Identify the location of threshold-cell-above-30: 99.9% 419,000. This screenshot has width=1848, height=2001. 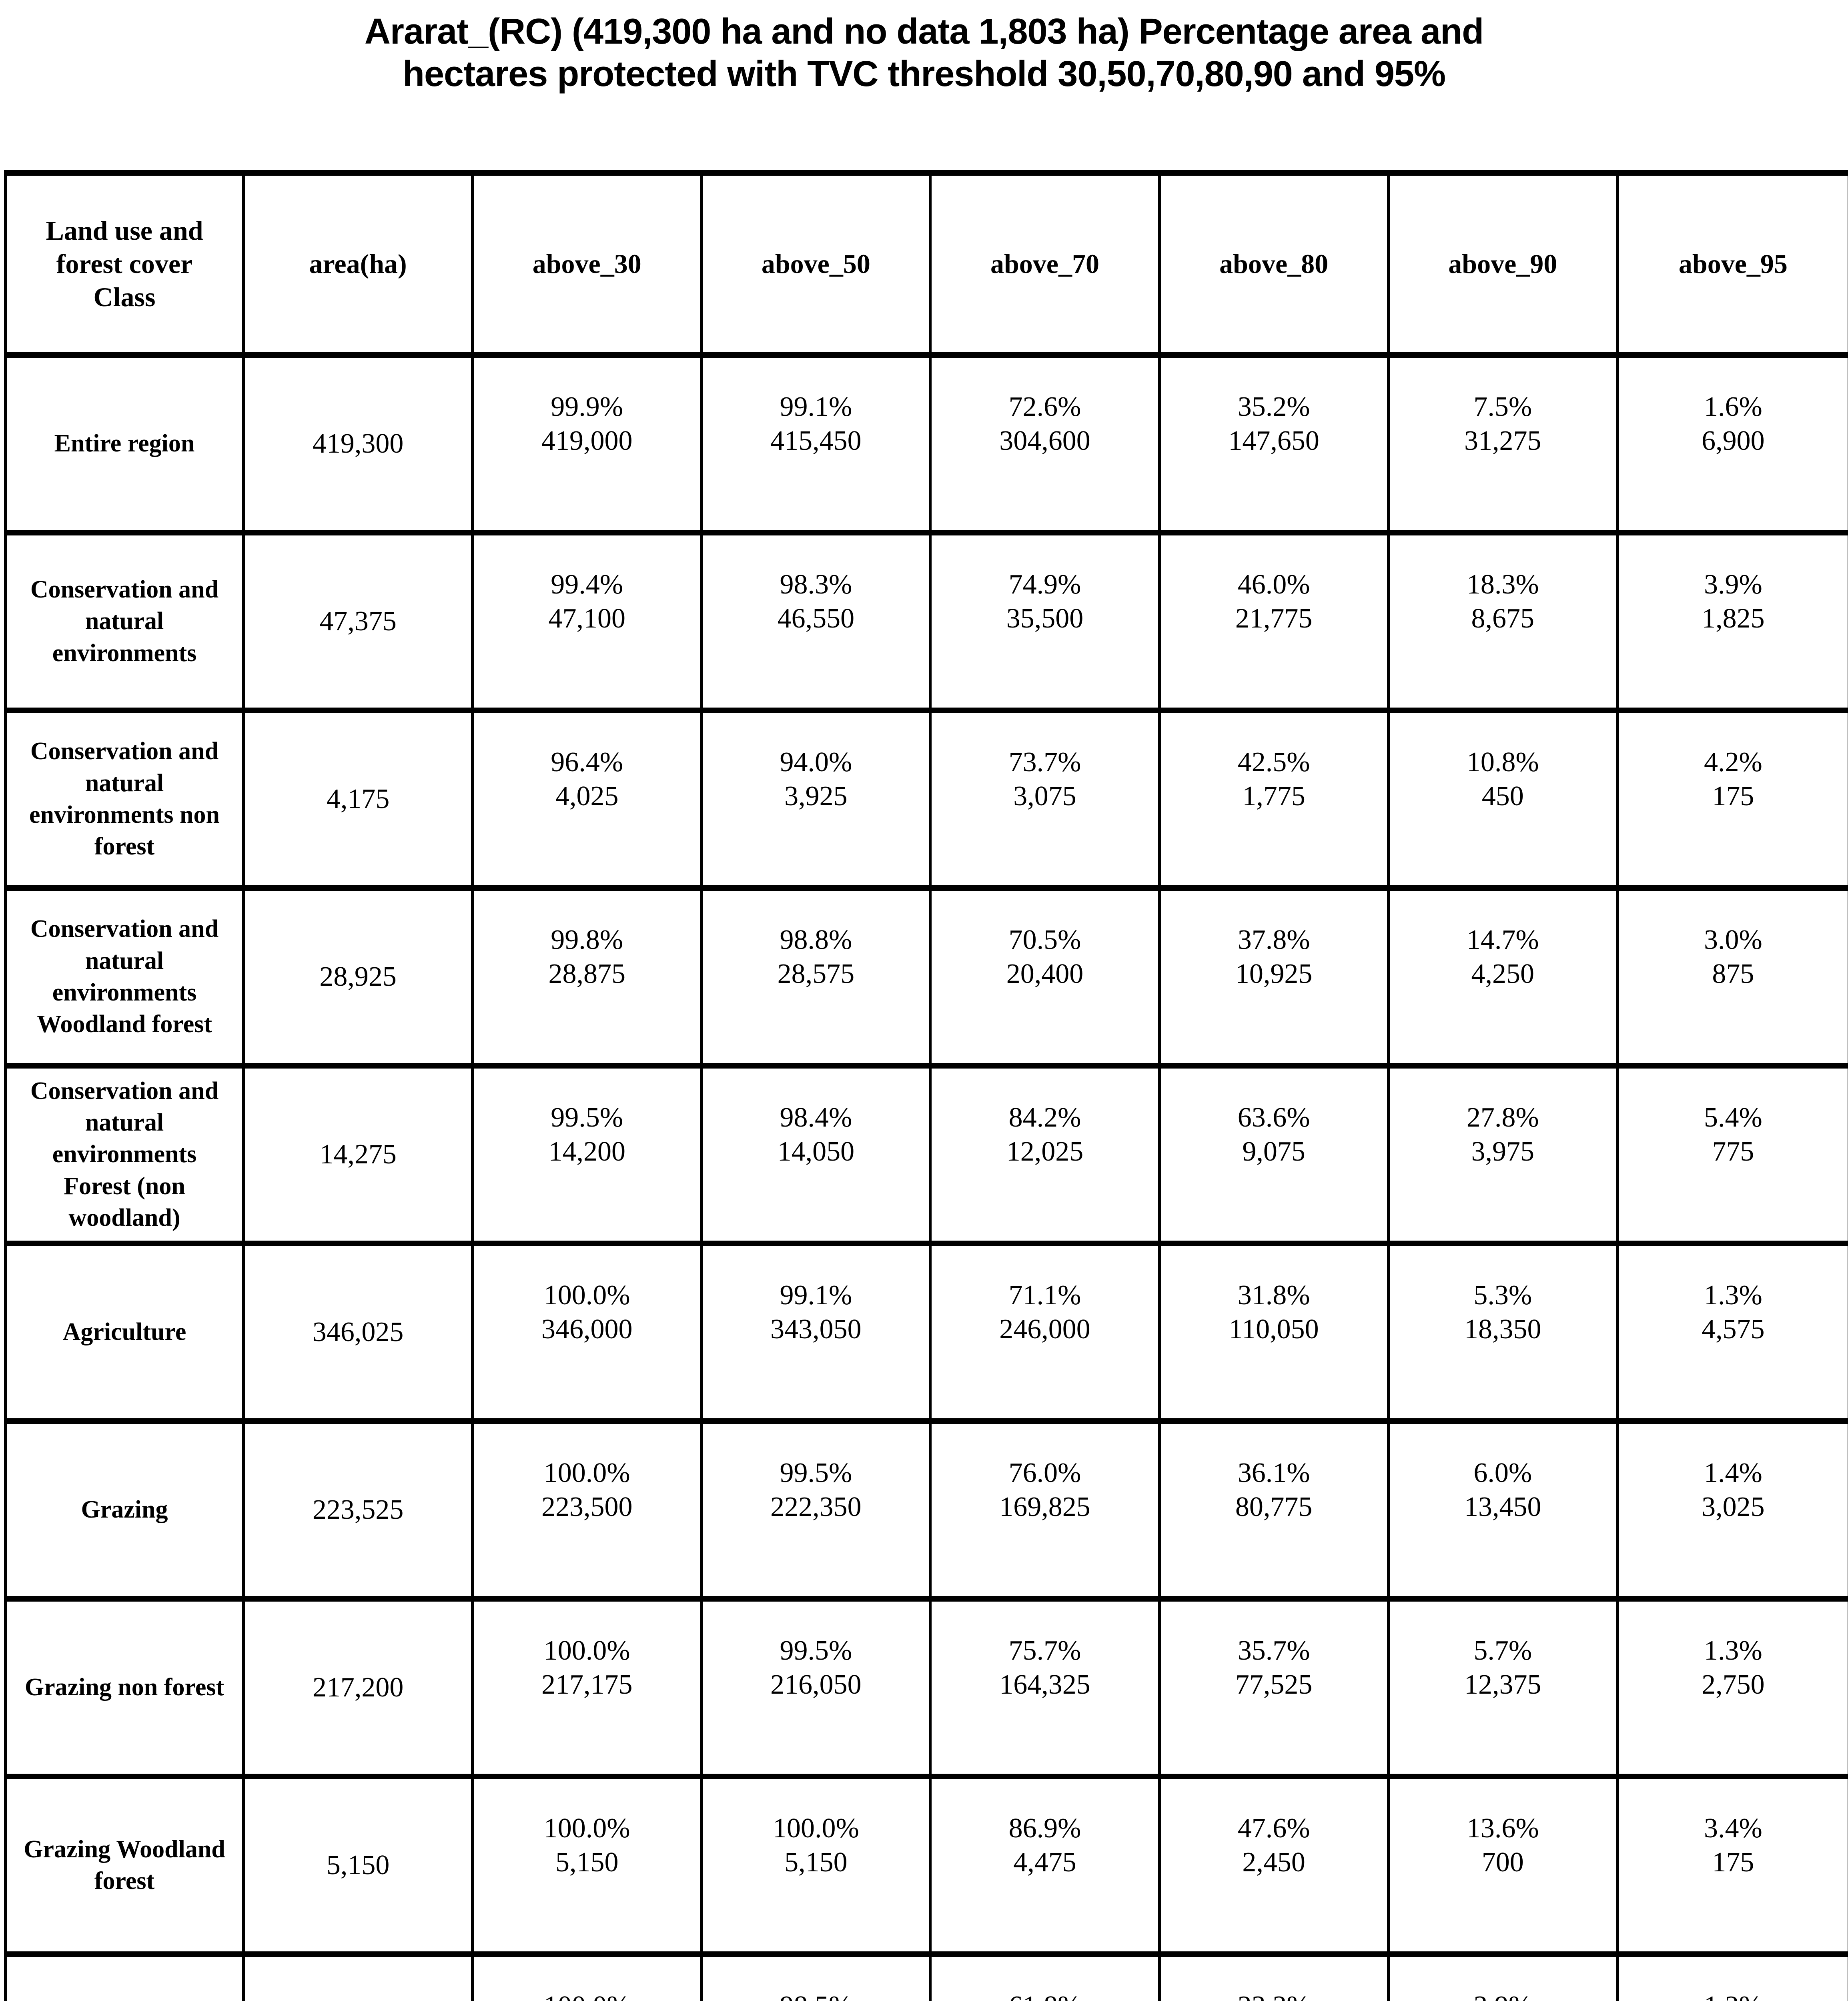
(588, 446).